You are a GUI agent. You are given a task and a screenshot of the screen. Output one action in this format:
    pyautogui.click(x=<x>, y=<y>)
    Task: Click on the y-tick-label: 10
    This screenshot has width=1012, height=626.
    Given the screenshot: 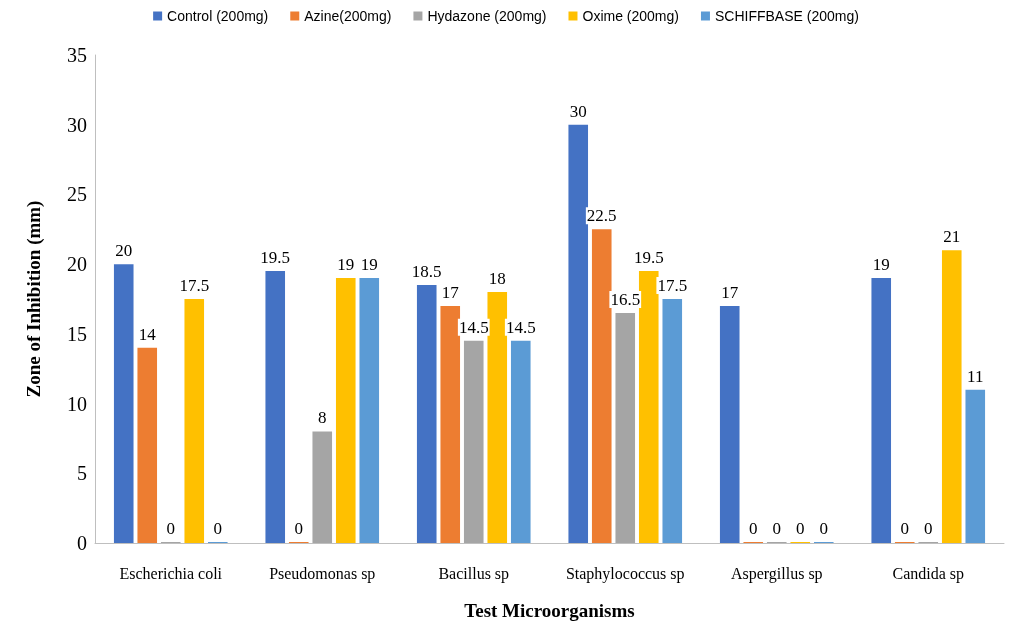 What is the action you would take?
    pyautogui.click(x=77, y=403)
    